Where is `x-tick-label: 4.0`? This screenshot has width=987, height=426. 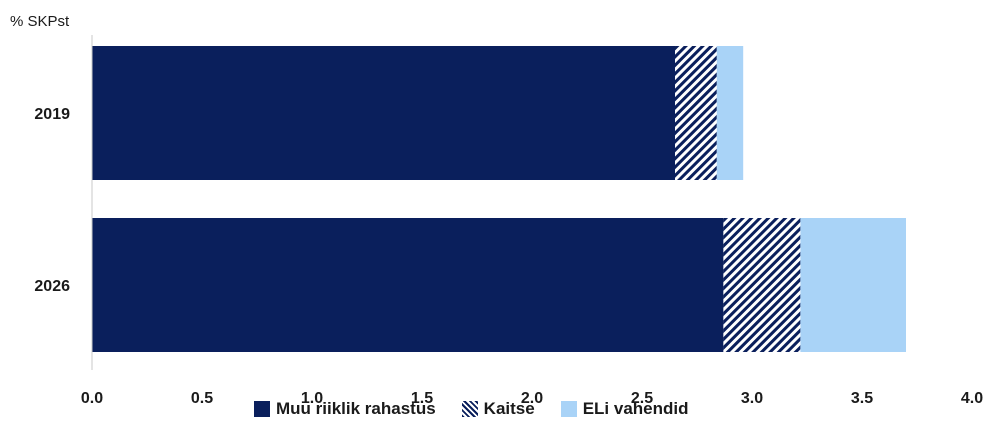
x-tick-label: 4.0 is located at coordinates (972, 398).